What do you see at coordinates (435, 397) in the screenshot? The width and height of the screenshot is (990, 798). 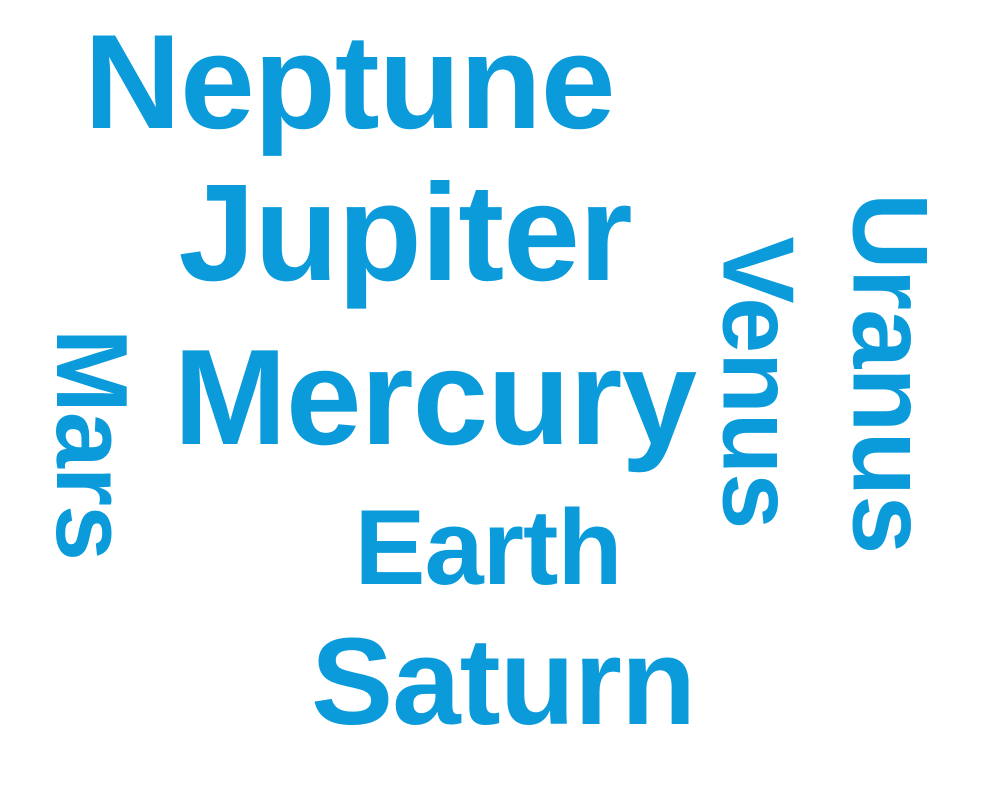 I see `word-mercury: Mercury` at bounding box center [435, 397].